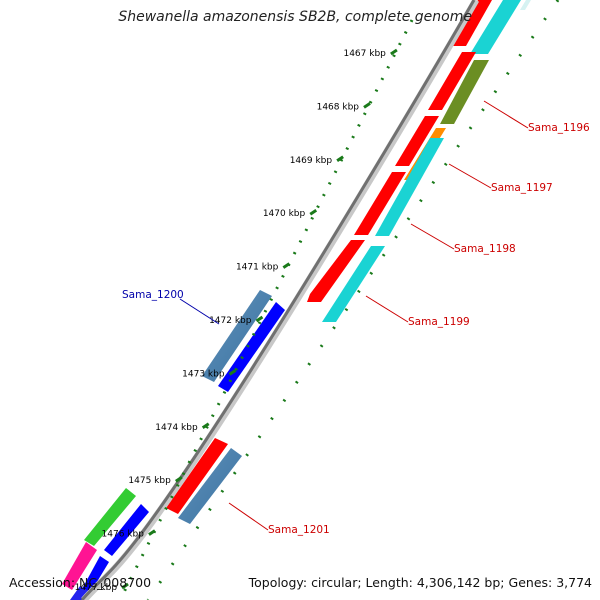 This screenshot has height=600, width=600. Describe the element at coordinates (203, 374) in the screenshot. I see `tick-label: 1473 kbp` at that location.